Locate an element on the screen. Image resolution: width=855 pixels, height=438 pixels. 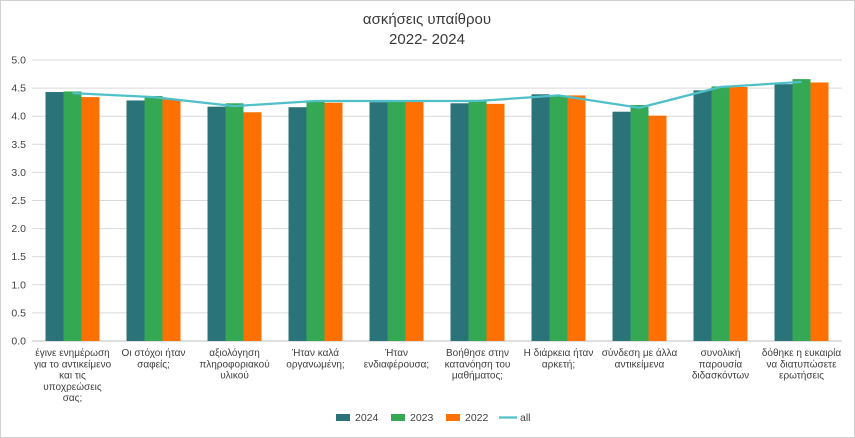
y-tick-label: 1.5 is located at coordinates (18, 257).